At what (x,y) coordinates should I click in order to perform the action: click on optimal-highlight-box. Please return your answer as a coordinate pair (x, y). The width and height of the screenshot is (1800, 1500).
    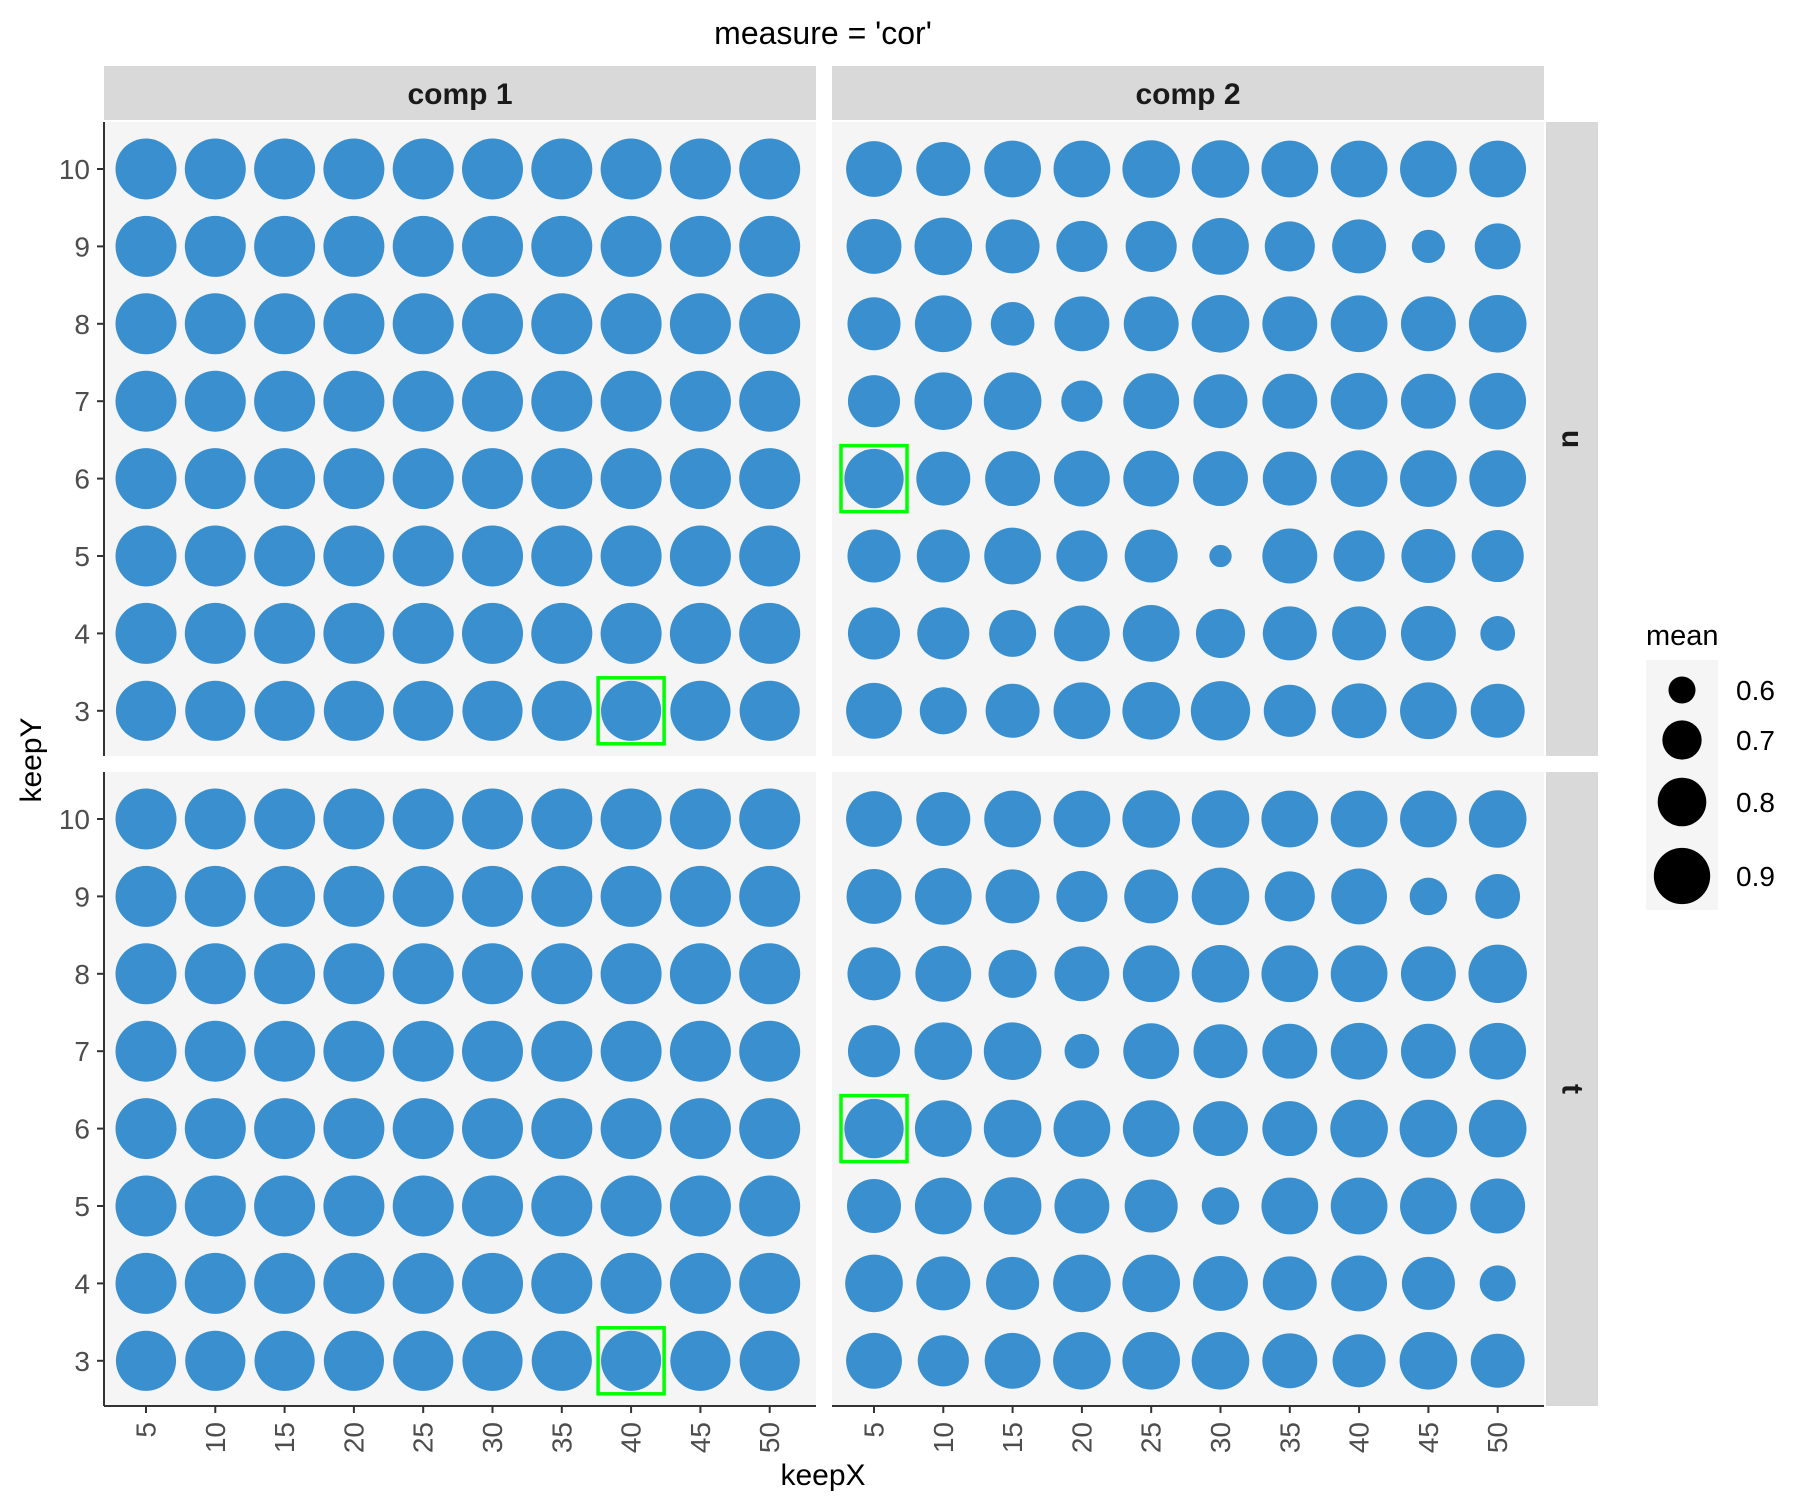
    Looking at the image, I should click on (874, 478).